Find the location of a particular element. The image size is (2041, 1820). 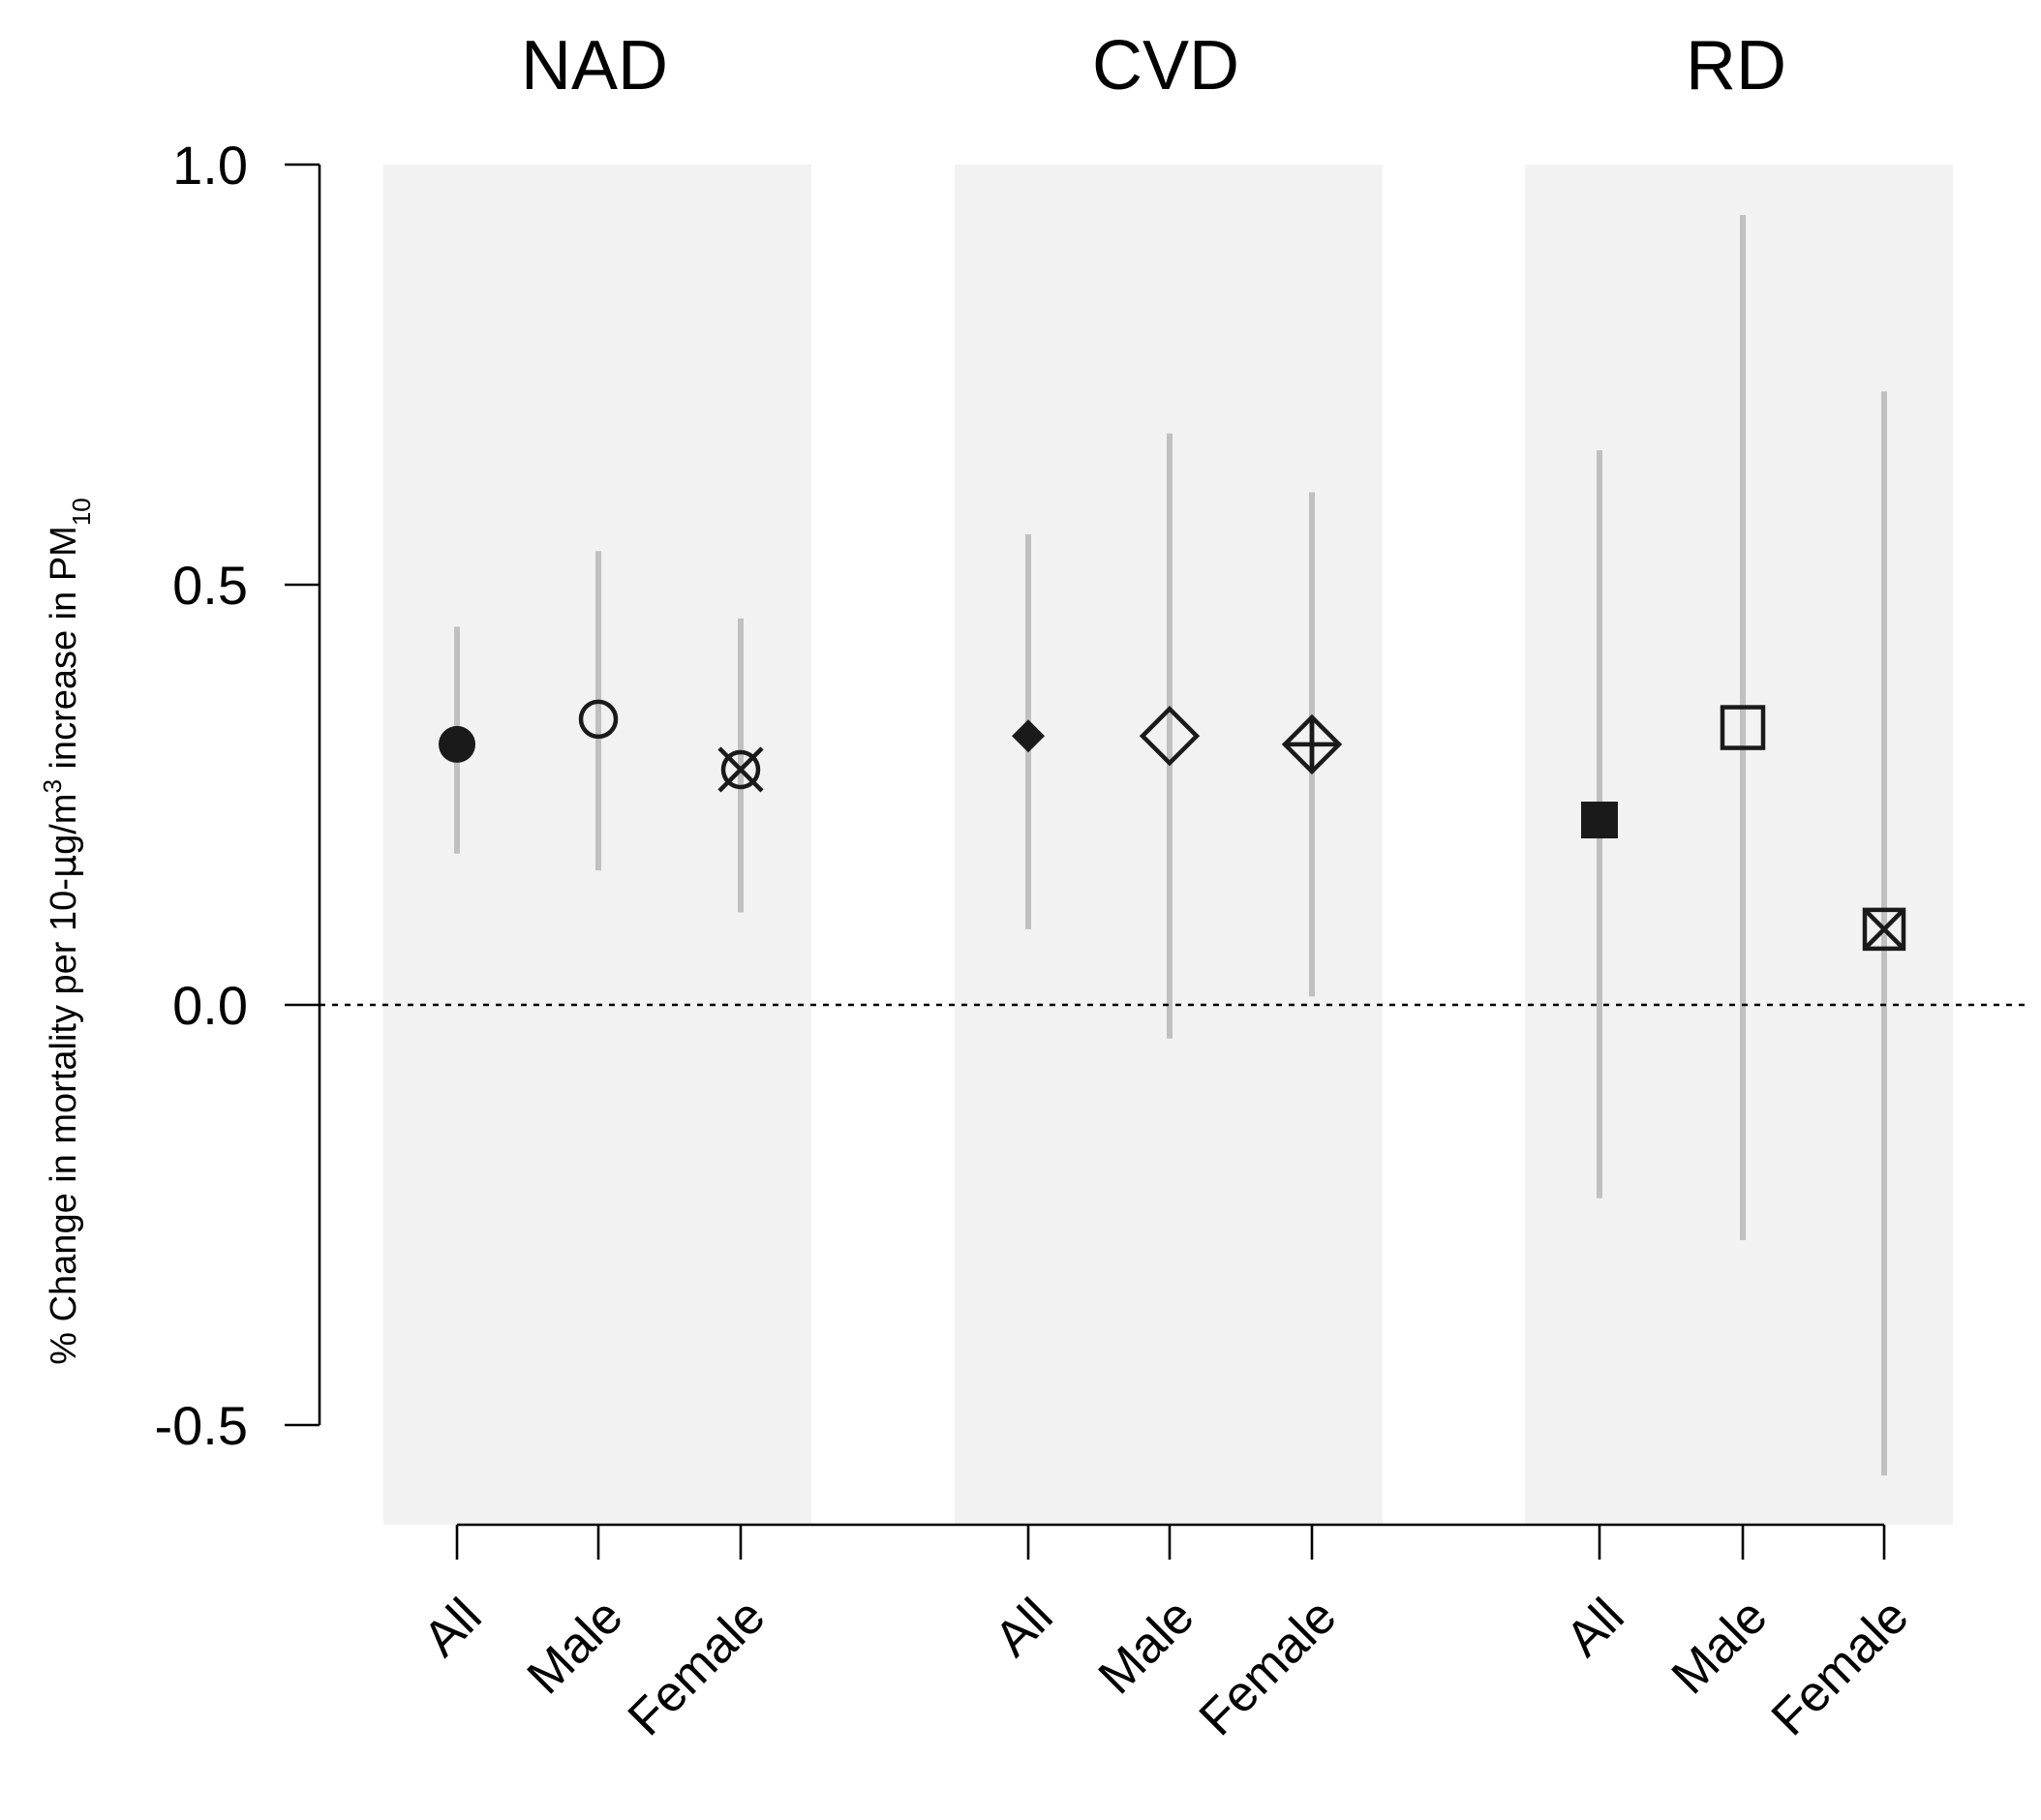

x-label-rd-male: Male is located at coordinates (1720, 1647).